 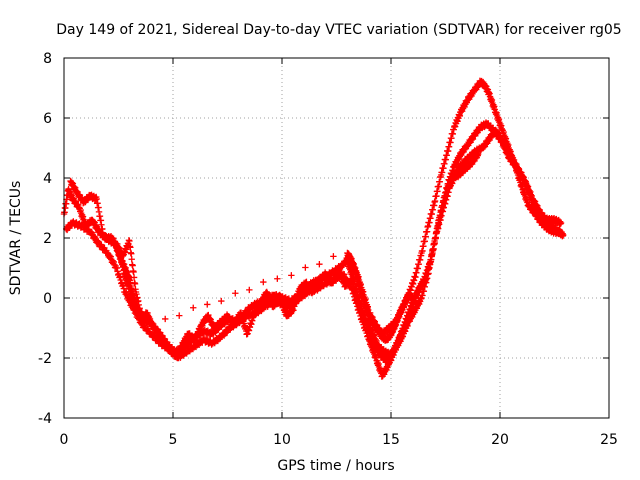 I want to click on y-tick-label: -2, so click(x=45, y=359).